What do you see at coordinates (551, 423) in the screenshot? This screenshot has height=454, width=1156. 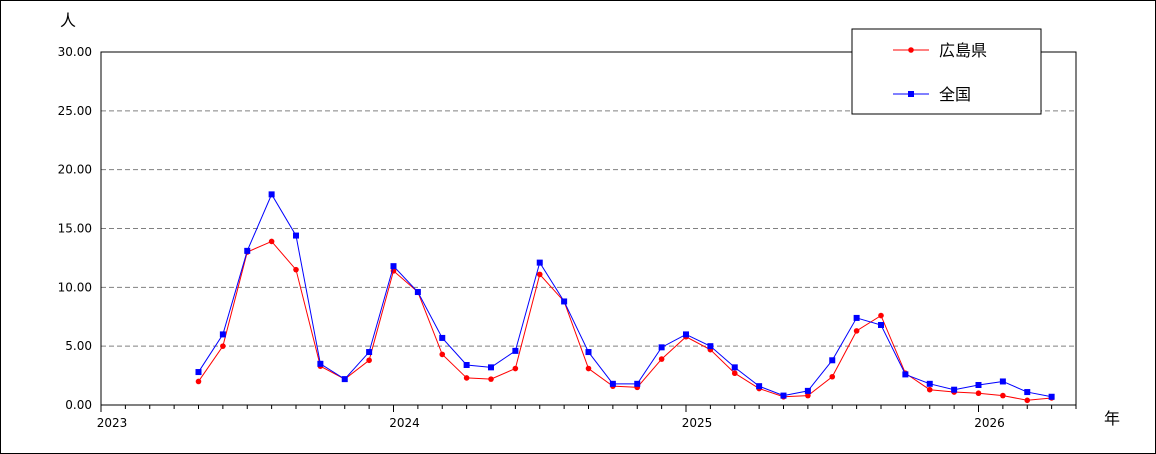 I see `x-tick-labels: 2023 2024 2025 2026` at bounding box center [551, 423].